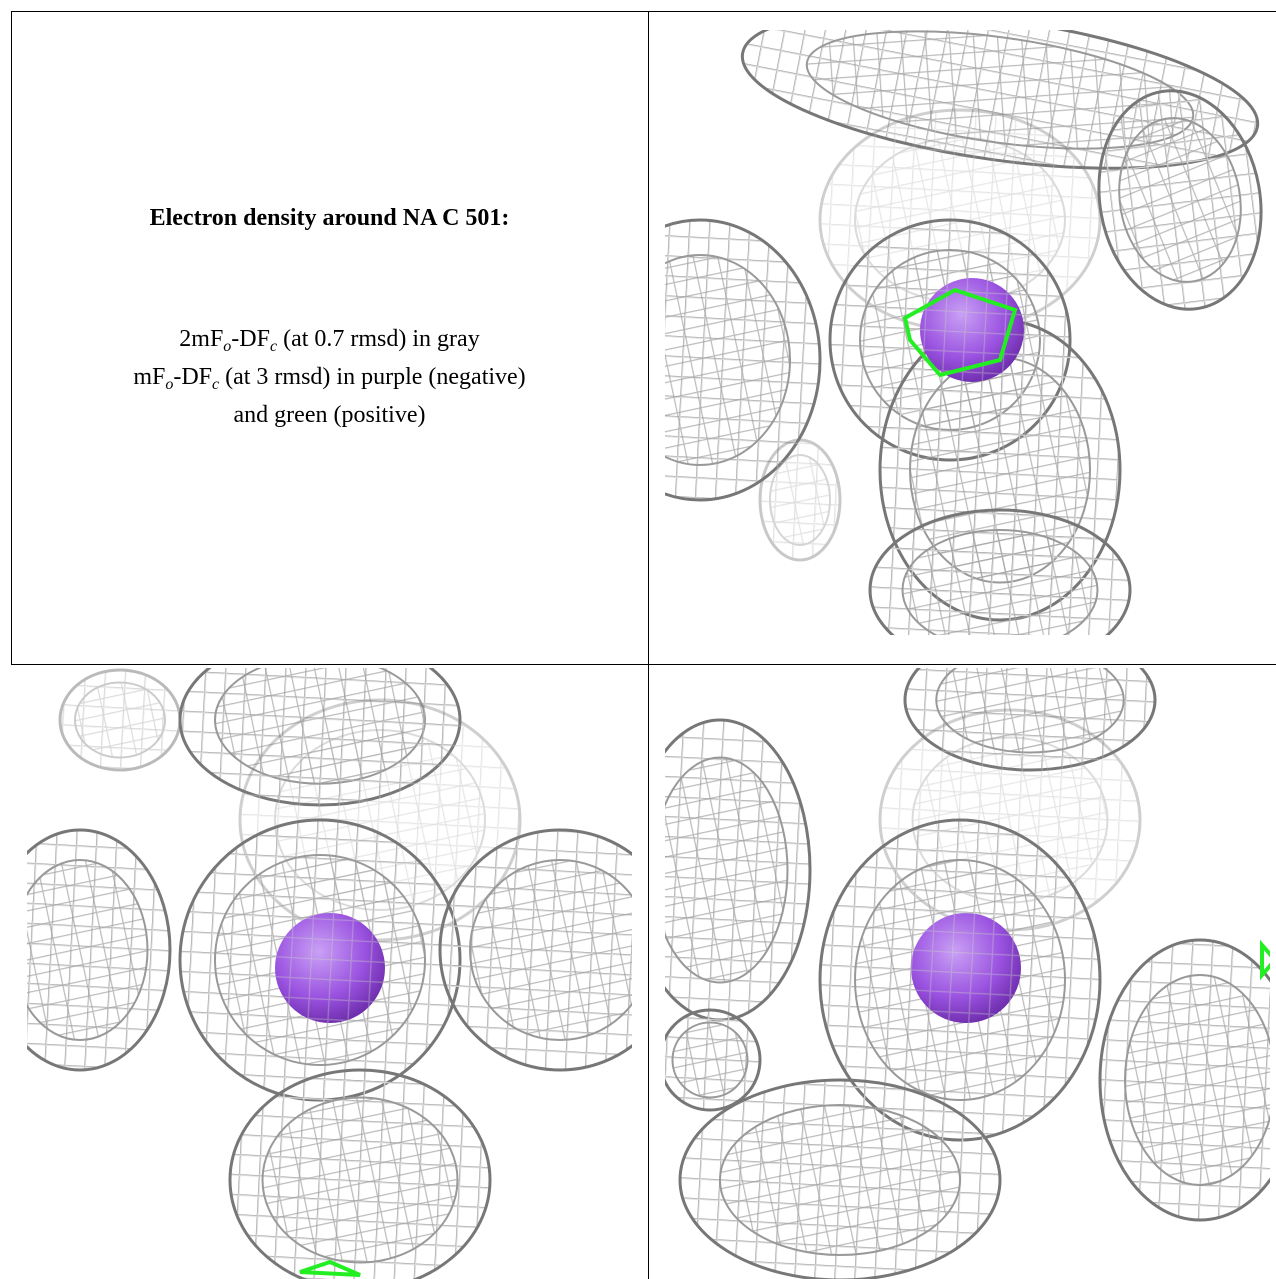 The height and width of the screenshot is (1279, 1276). Describe the element at coordinates (149, 377) in the screenshot. I see `text: mF` at that location.